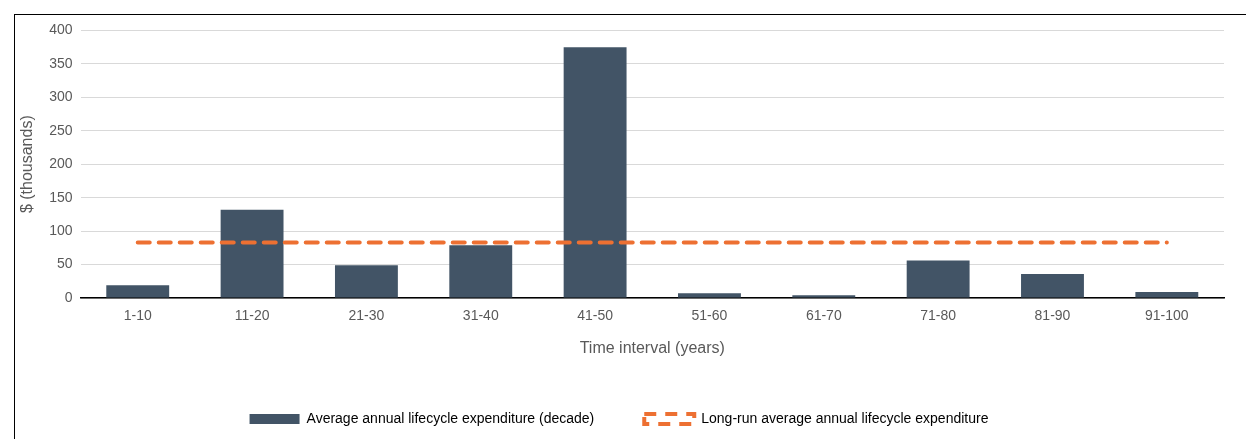 Image resolution: width=1246 pixels, height=439 pixels. I want to click on y-axis-title: $ (thousands), so click(27, 164).